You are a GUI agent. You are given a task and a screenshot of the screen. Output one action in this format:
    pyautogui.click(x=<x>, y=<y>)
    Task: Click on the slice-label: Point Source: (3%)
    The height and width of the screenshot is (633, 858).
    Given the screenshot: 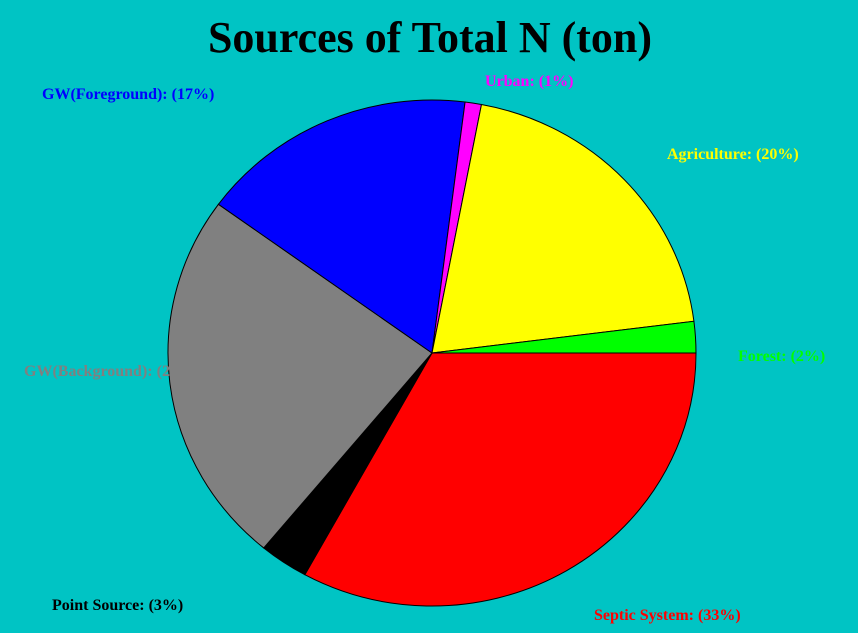 What is the action you would take?
    pyautogui.click(x=117, y=605)
    